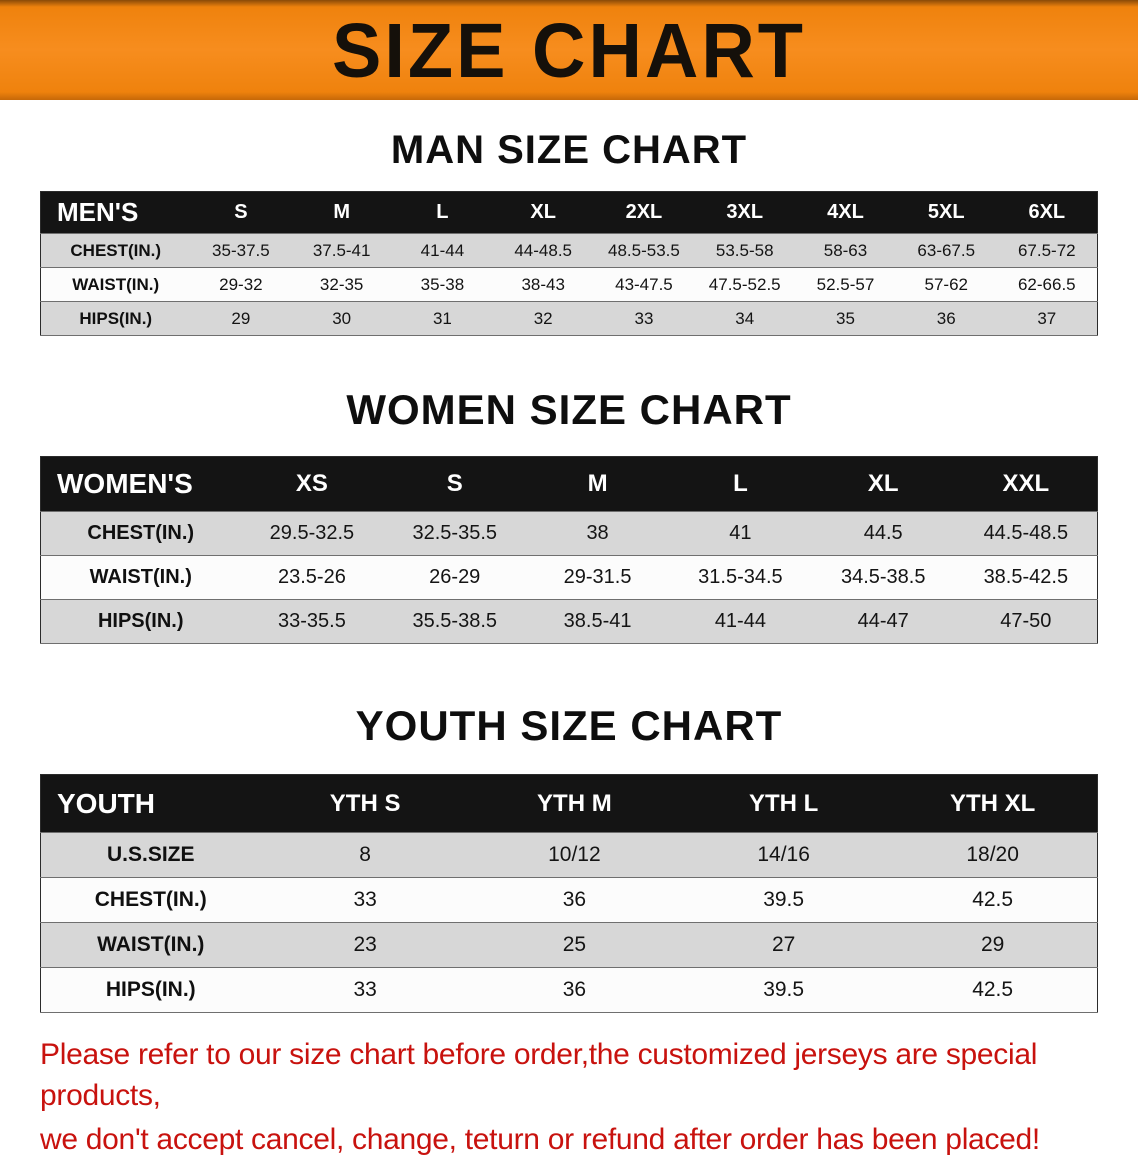 Image resolution: width=1138 pixels, height=1161 pixels. I want to click on measurement-value: 23, so click(365, 944).